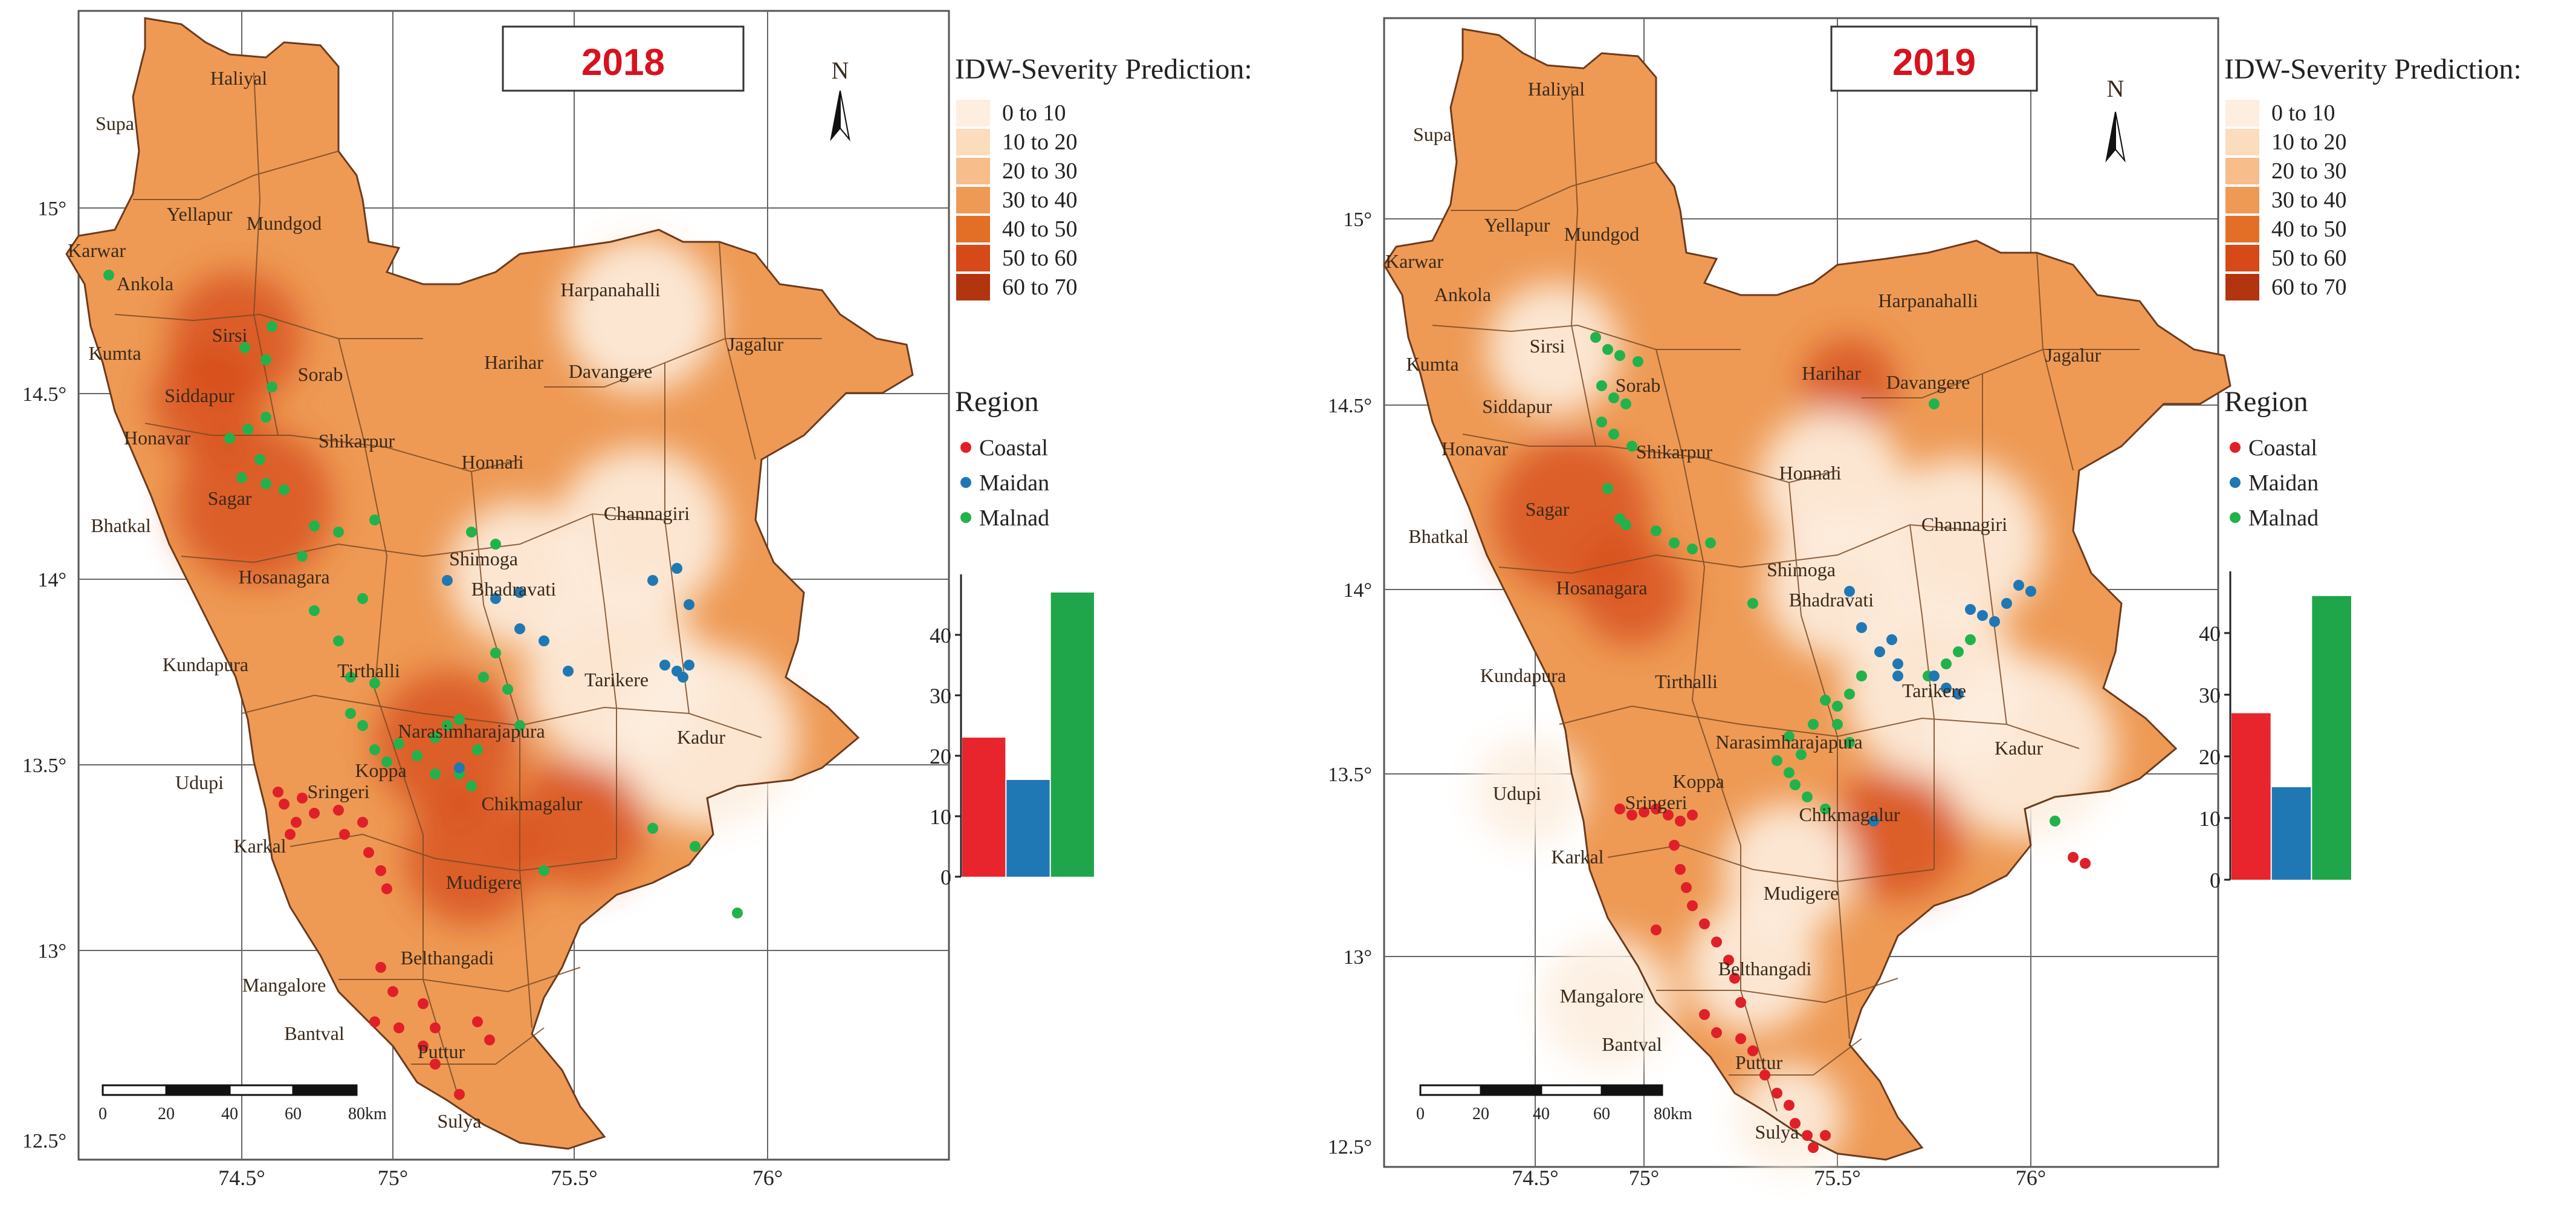  What do you see at coordinates (1602, 996) in the screenshot?
I see `place-label-mangalore: Mangalore` at bounding box center [1602, 996].